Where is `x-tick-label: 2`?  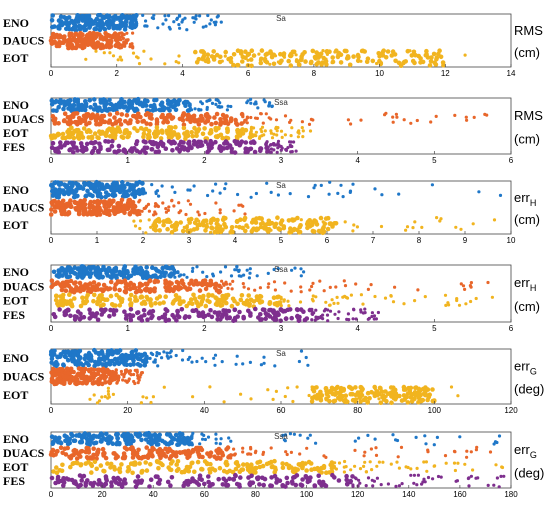 x-tick-label: 2 is located at coordinates (204, 328).